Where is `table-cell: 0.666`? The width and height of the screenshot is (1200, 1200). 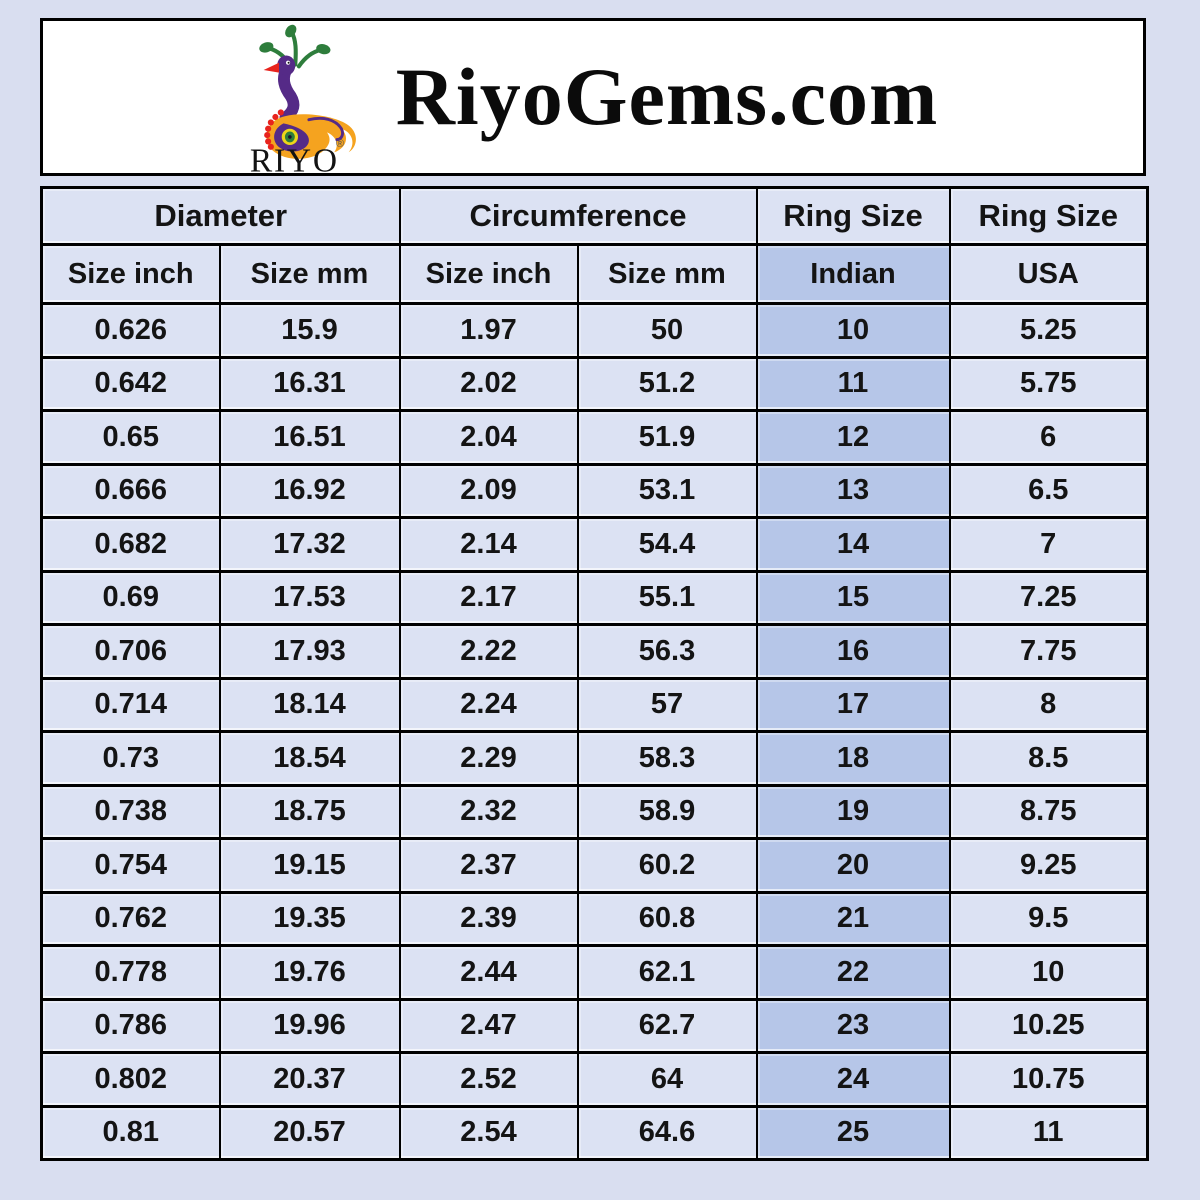
table-cell: 0.666 is located at coordinates (130, 490).